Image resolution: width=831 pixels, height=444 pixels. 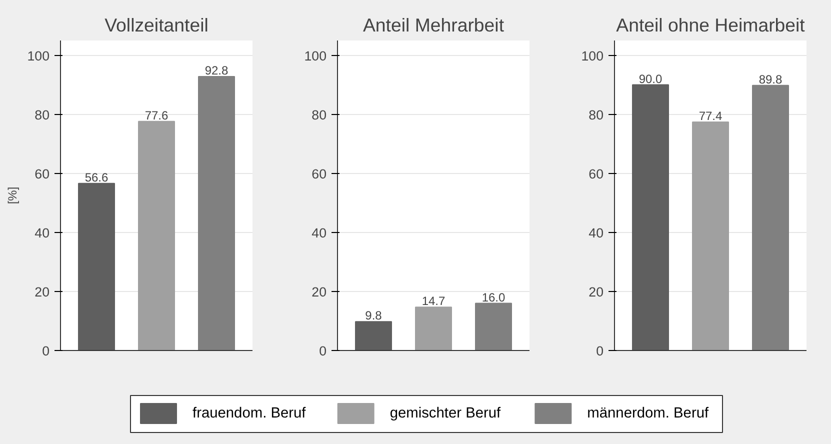 I want to click on data-label: 16.0, so click(x=494, y=297).